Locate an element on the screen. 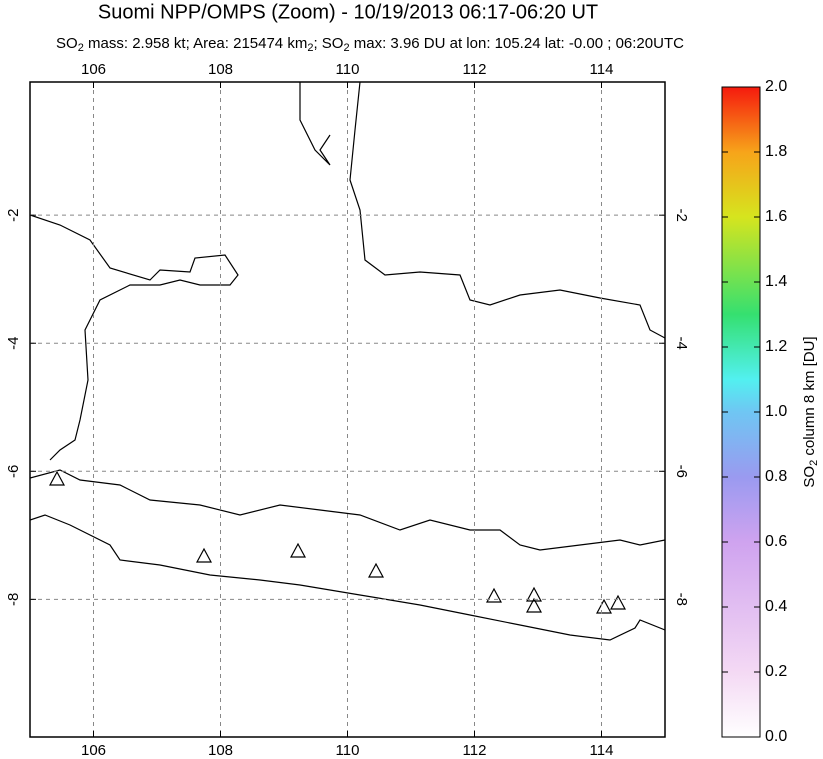 The width and height of the screenshot is (823, 759). volcano is located at coordinates (337, 542).